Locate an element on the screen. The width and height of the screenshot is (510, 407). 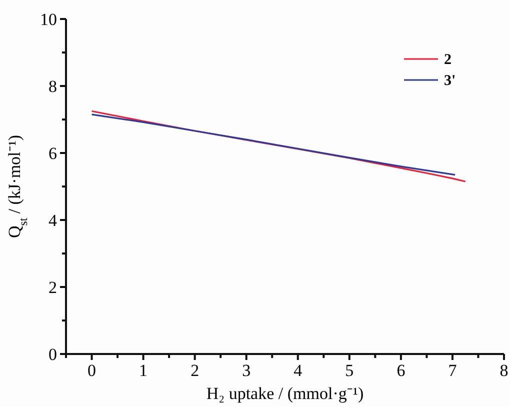
x-tick-label: 8 is located at coordinates (504, 370).